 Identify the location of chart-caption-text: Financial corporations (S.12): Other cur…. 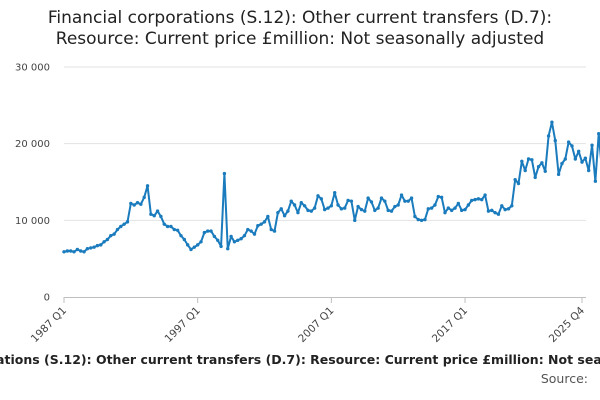
(300, 359).